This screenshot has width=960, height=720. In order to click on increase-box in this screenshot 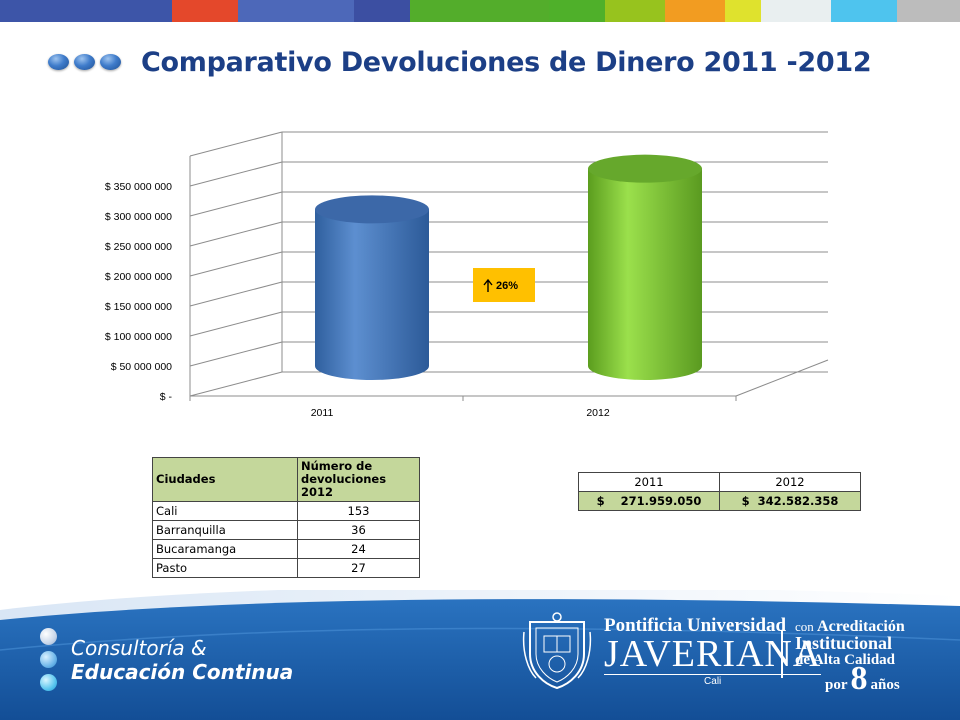, I will do `click(504, 285)`.